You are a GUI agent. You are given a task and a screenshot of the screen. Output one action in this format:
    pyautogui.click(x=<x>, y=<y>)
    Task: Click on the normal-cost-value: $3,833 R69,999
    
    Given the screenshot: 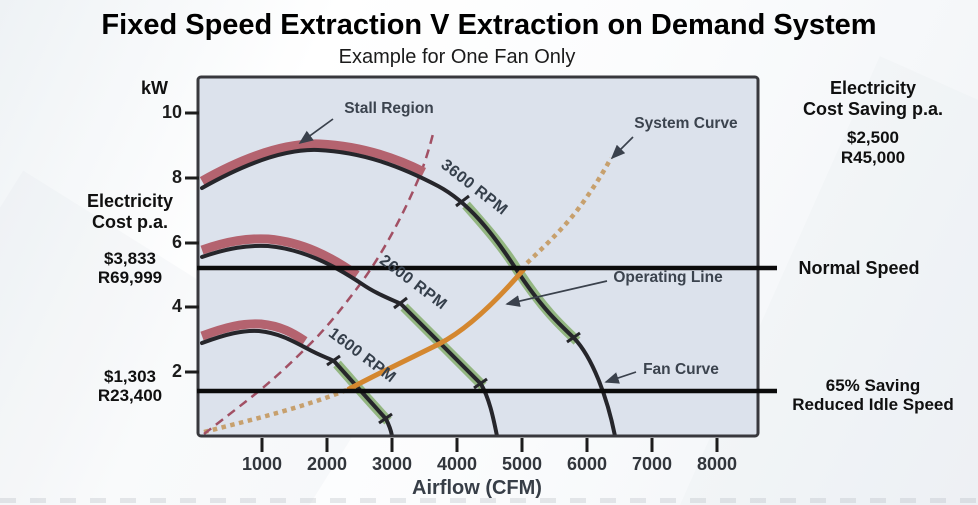 What is the action you would take?
    pyautogui.click(x=130, y=268)
    